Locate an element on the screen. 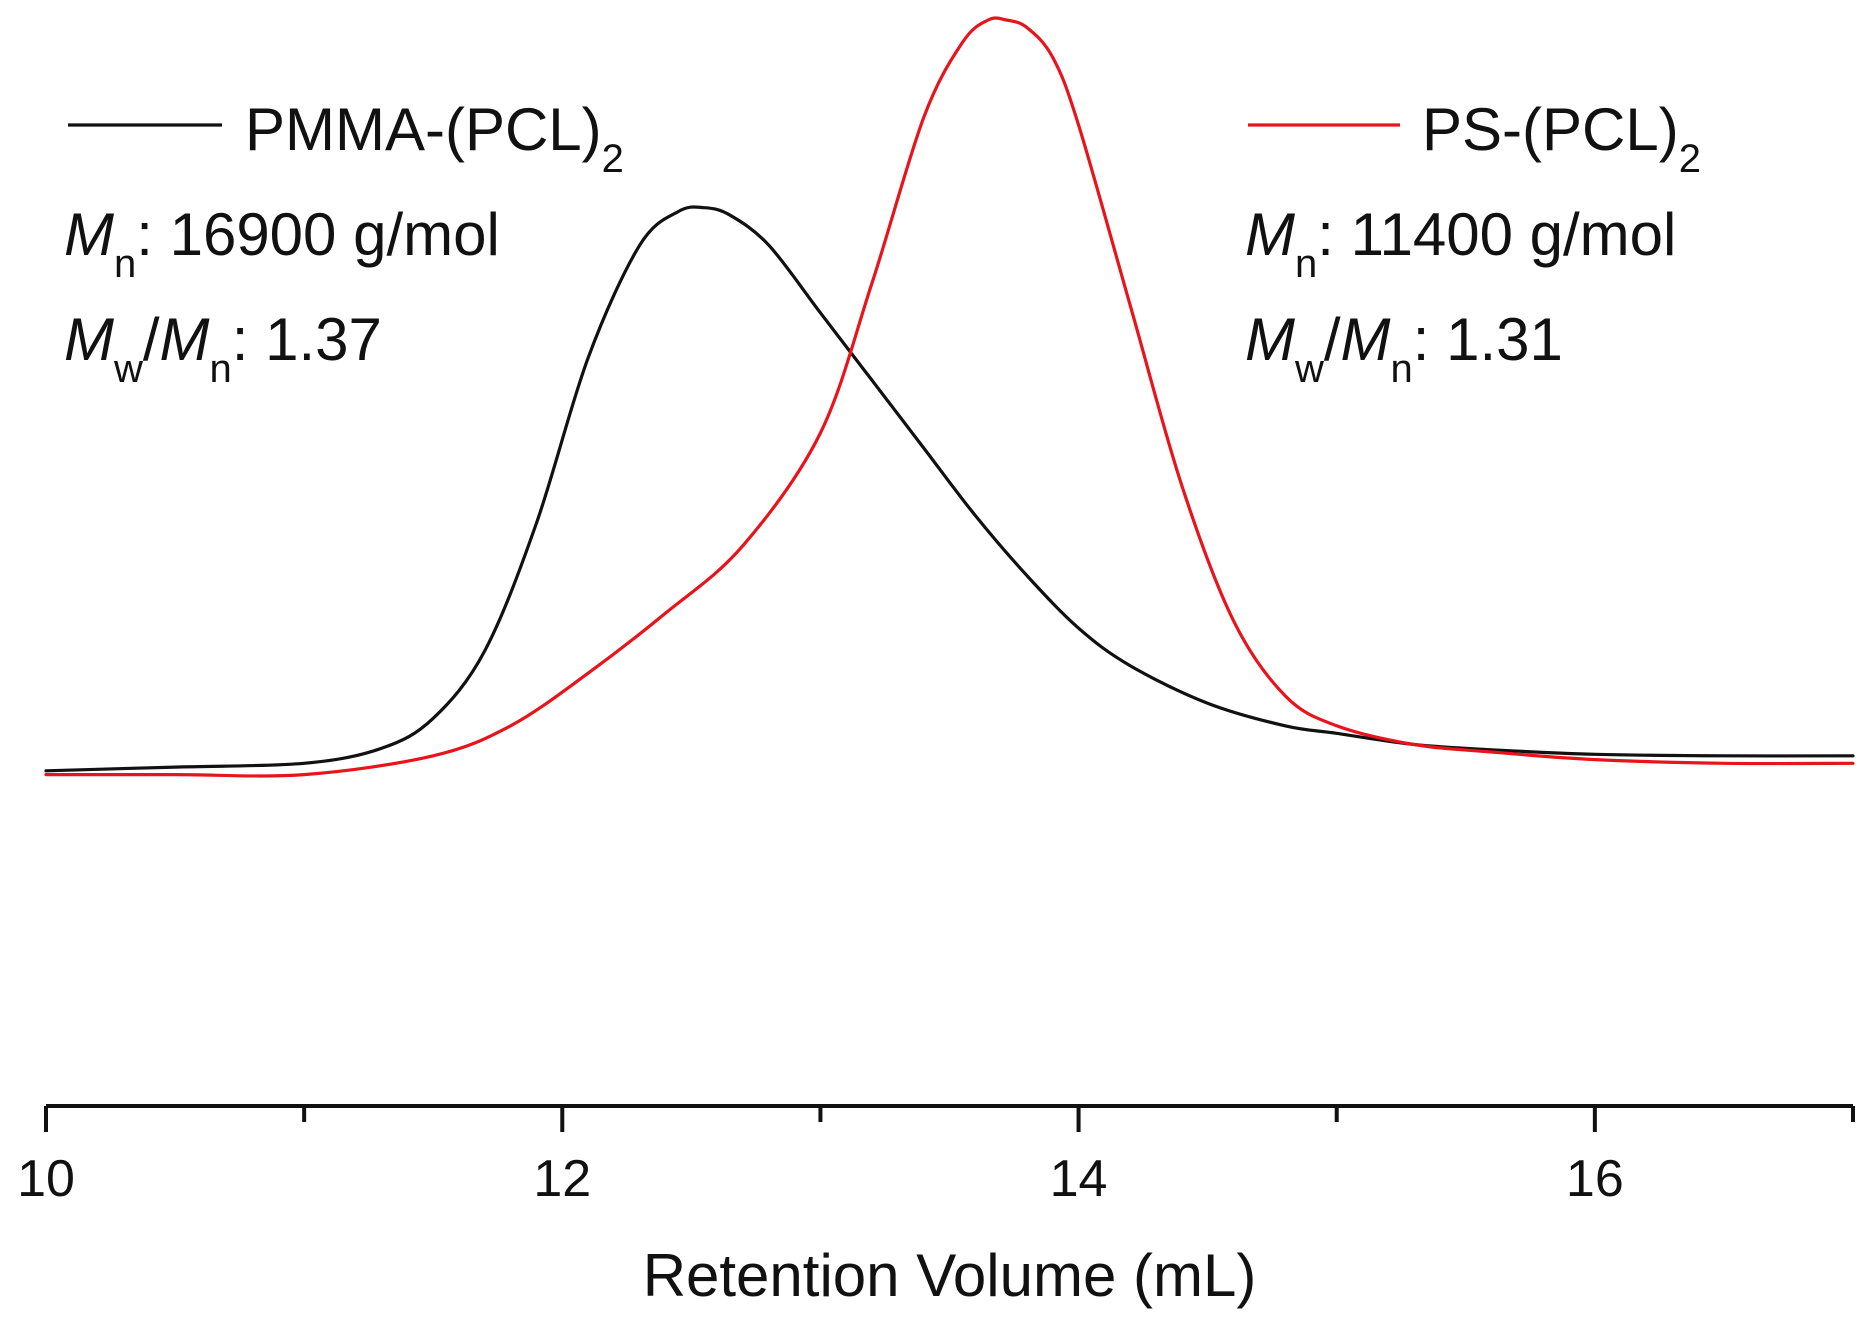 The height and width of the screenshot is (1325, 1866). legend-entry-pmma: PMMA-(PCL)2 is located at coordinates (346, 138).